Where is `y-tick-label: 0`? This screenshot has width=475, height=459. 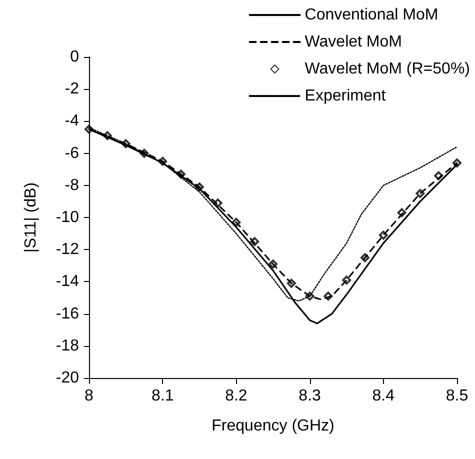
y-tick-label: 0 is located at coordinates (75, 57).